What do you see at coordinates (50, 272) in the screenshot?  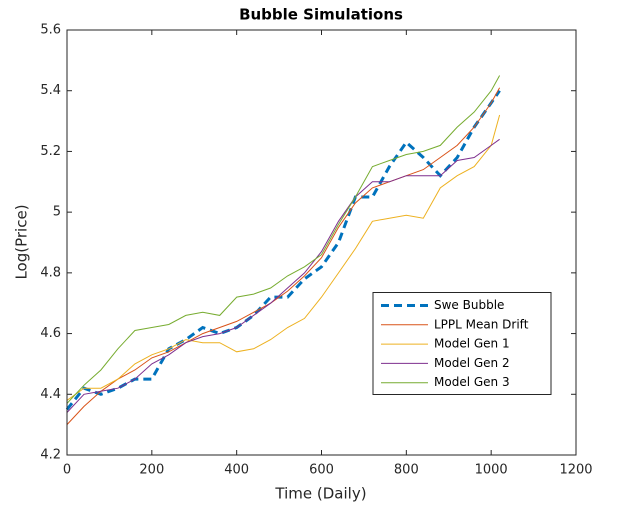 I see `y-tick-label: 4.8` at bounding box center [50, 272].